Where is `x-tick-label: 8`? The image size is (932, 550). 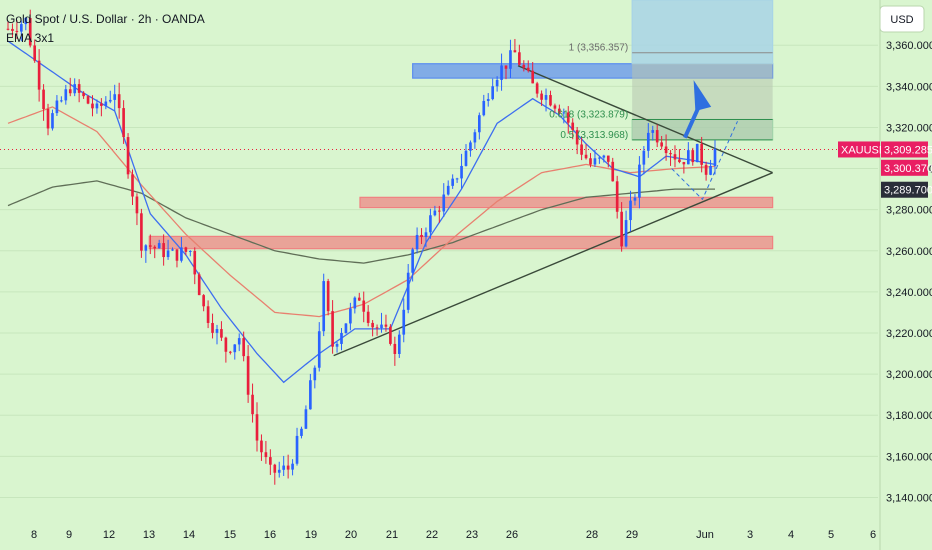 x-tick-label: 8 is located at coordinates (34, 535).